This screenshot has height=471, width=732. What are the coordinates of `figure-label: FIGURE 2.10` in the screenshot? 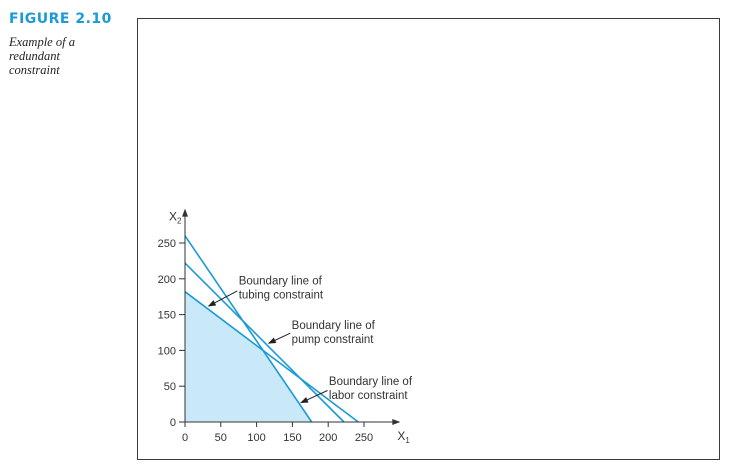 It's located at (60, 19).